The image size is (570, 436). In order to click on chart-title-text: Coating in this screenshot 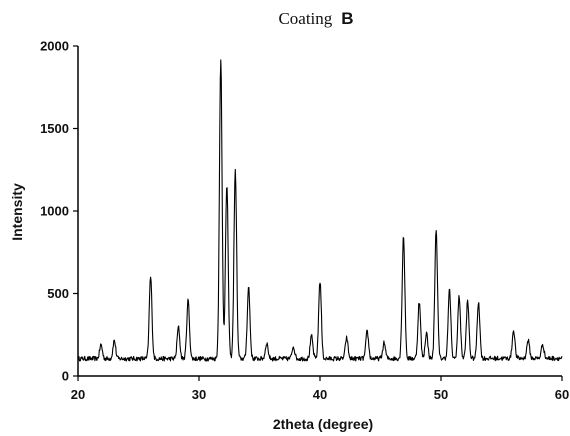, I will do `click(305, 18)`.